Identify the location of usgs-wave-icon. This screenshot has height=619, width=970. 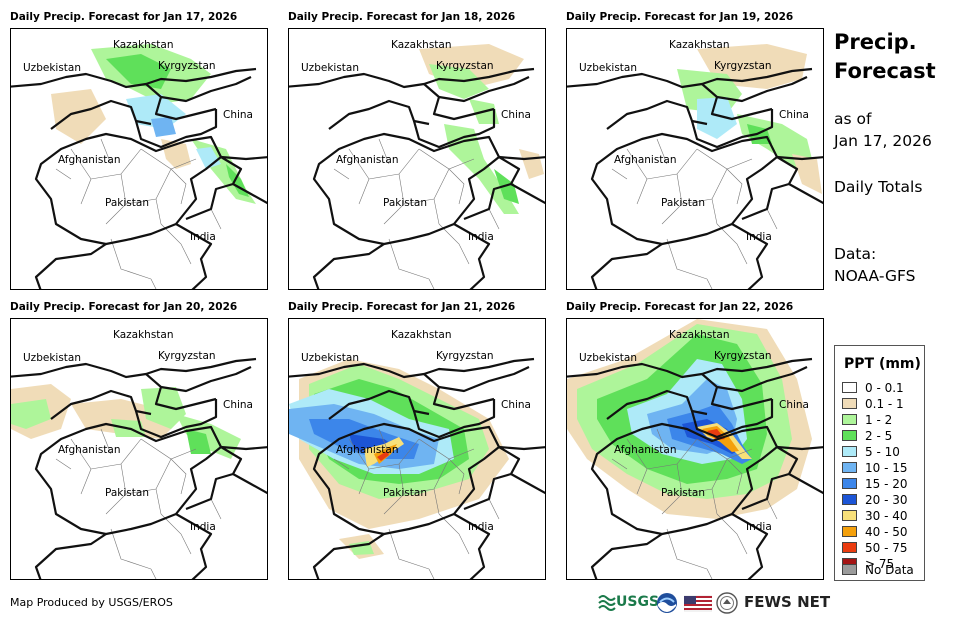
(607, 603).